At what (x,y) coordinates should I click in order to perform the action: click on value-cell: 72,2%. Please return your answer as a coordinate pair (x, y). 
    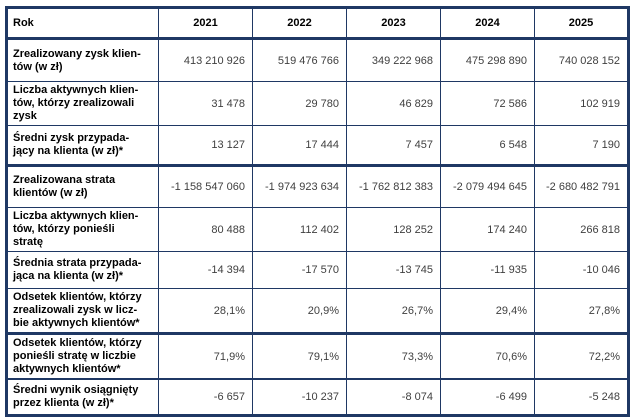
    Looking at the image, I should click on (581, 356).